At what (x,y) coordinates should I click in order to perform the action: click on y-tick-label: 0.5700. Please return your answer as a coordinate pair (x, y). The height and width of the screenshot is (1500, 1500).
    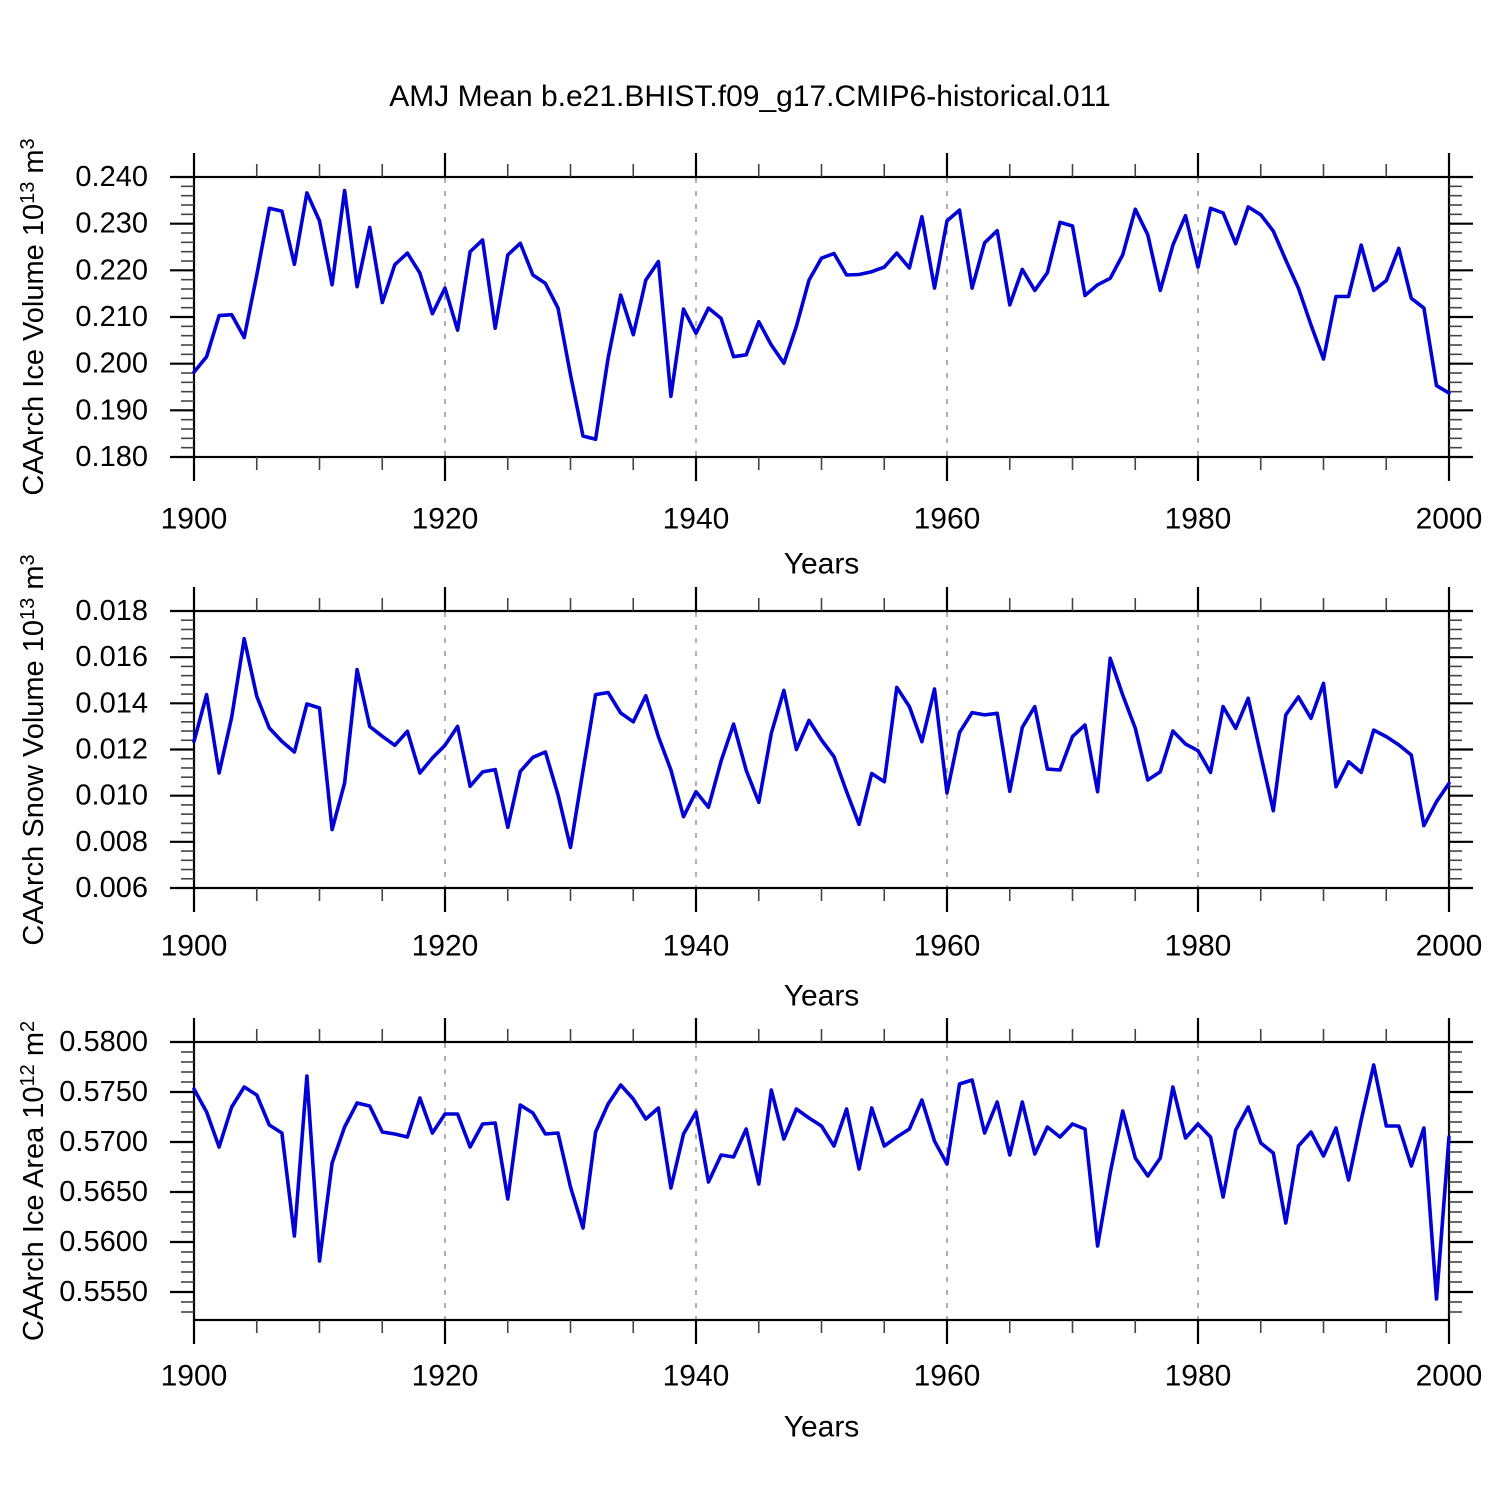
    Looking at the image, I should click on (103, 1142).